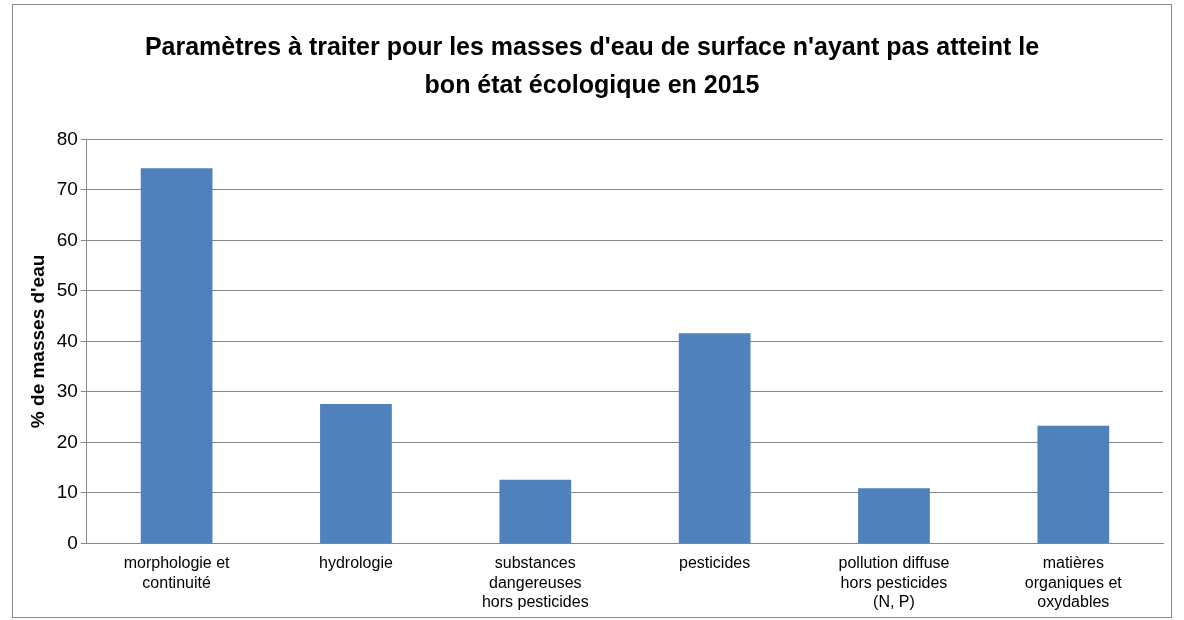 This screenshot has width=1184, height=620. Describe the element at coordinates (592, 65) in the screenshot. I see `chart-title: Paramètres à traiter pour les masses d'eau de surface n'ayant pas atteint le bon état écologique en 2015` at that location.